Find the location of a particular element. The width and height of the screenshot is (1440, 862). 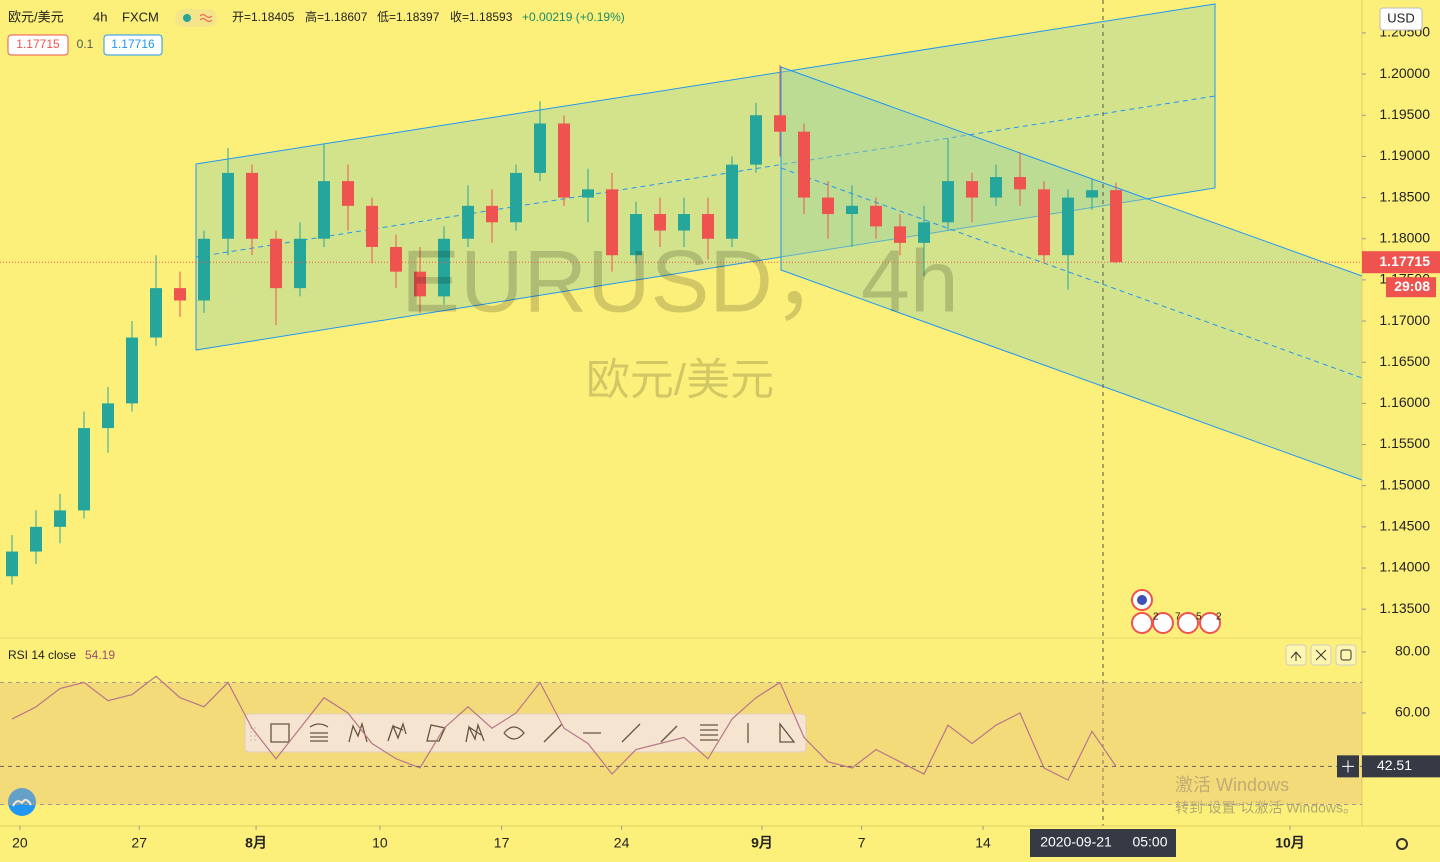

events: 2 7 5 2 is located at coordinates (1176, 611).